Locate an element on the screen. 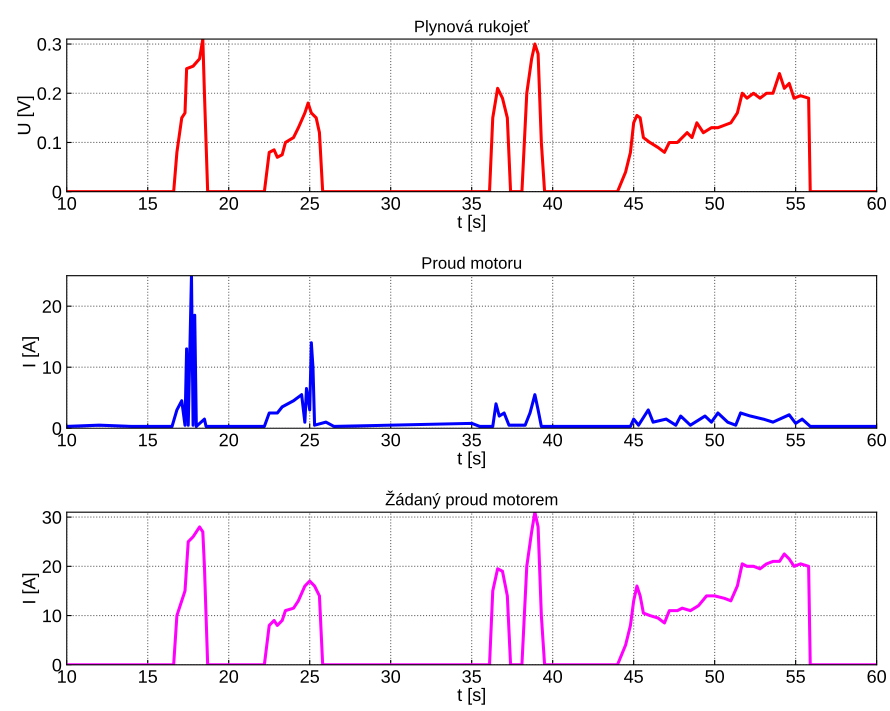 Image resolution: width=890 pixels, height=711 pixels. y-axis-title: U [V] is located at coordinates (25, 115).